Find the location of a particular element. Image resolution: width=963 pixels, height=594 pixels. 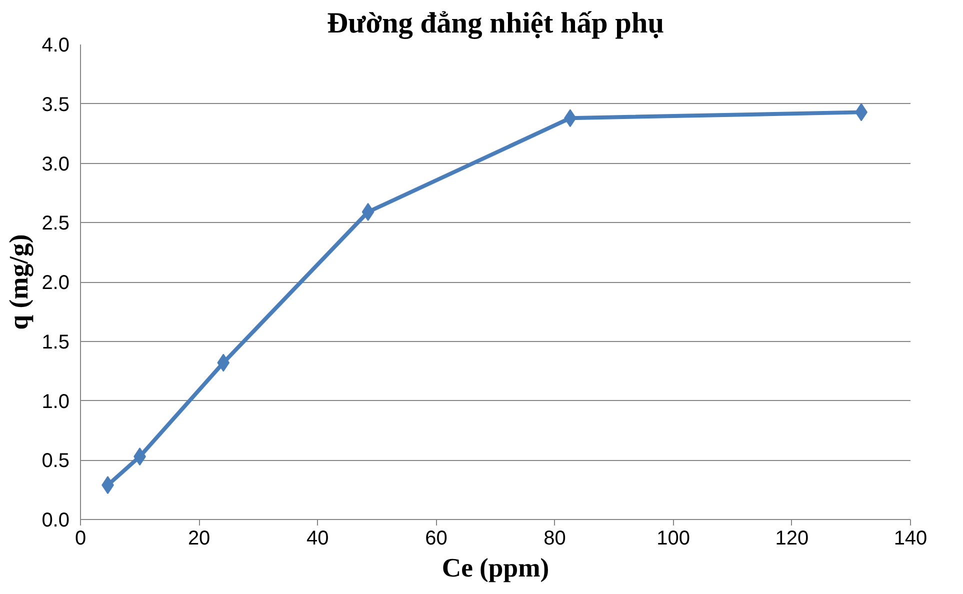

y-tick-label: 1.0 is located at coordinates (56, 401).